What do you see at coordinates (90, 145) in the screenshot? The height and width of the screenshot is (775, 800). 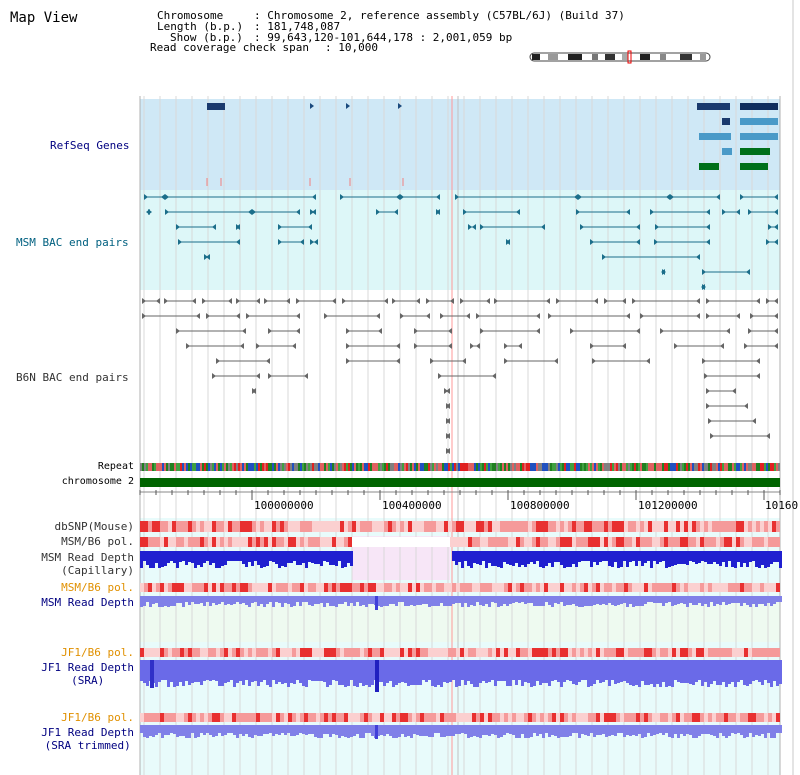 I see `track-label-refseq: RefSeq Genes` at bounding box center [90, 145].